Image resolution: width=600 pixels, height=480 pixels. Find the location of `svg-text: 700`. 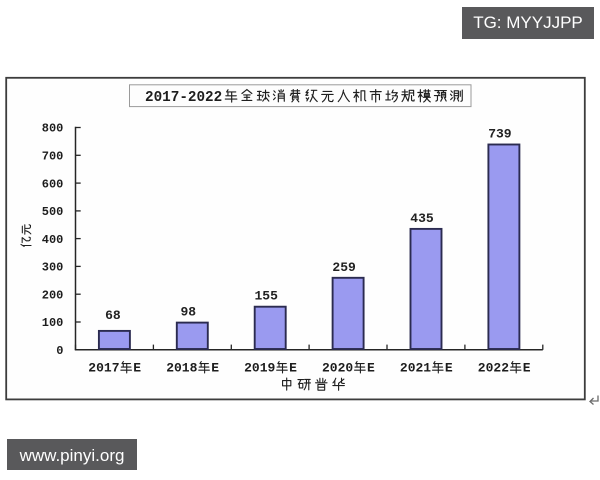

svg-text: 700 is located at coordinates (53, 157).